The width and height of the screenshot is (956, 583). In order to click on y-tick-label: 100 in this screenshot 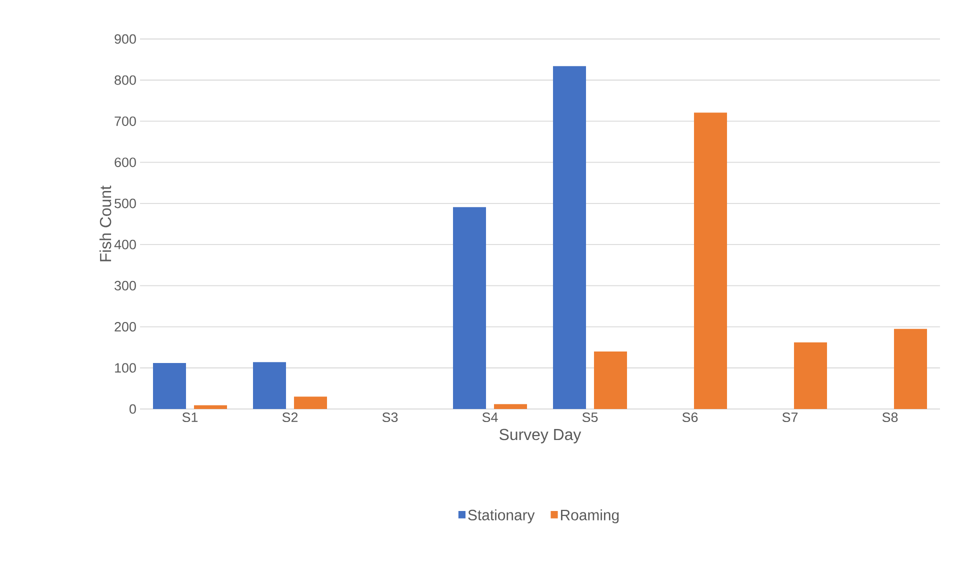, I will do `click(125, 368)`.